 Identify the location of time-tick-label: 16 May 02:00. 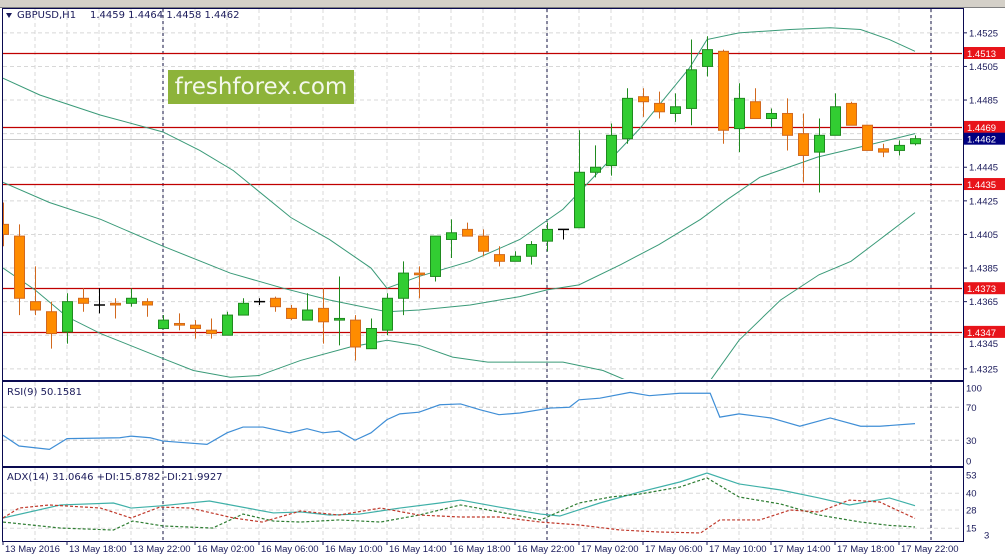
(226, 549).